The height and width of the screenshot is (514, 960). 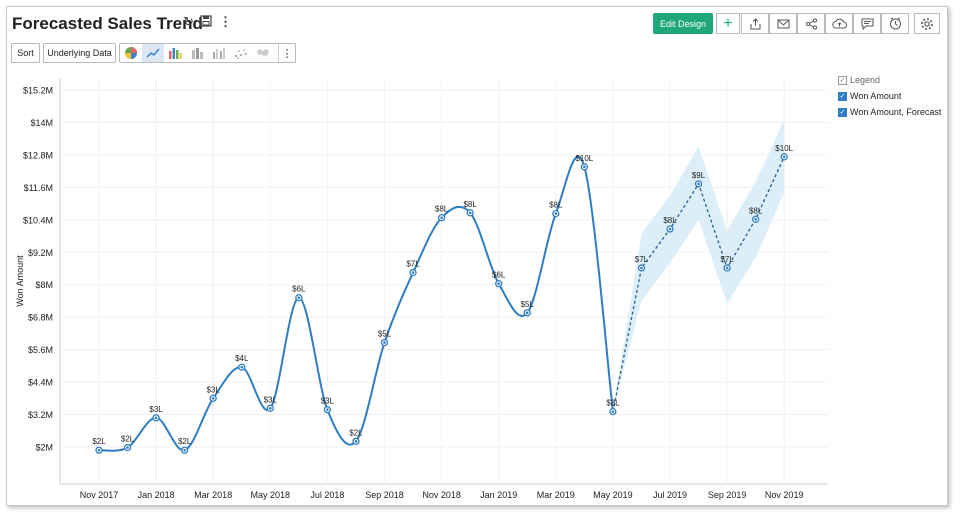 What do you see at coordinates (131, 53) in the screenshot?
I see `pie-chart-icon` at bounding box center [131, 53].